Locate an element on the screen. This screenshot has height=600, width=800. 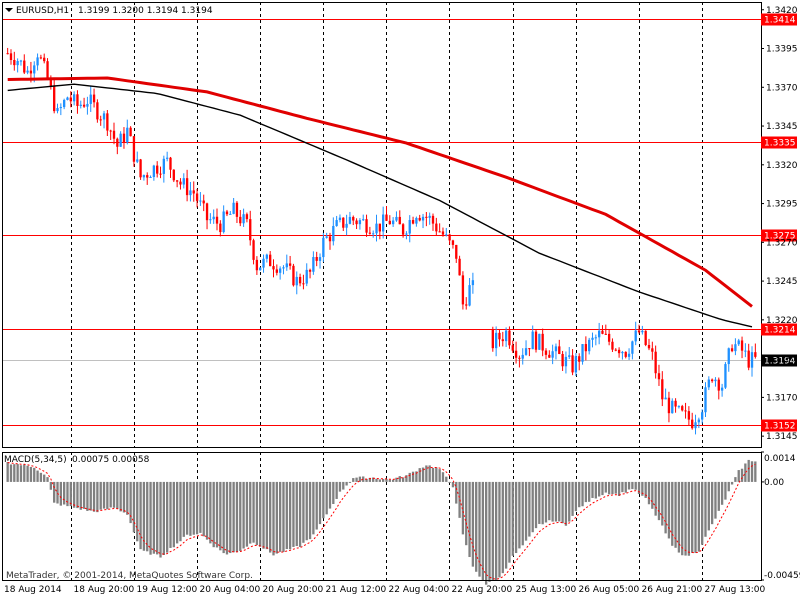
macd-title: MACD(5,34,5) is located at coordinates (35, 460).